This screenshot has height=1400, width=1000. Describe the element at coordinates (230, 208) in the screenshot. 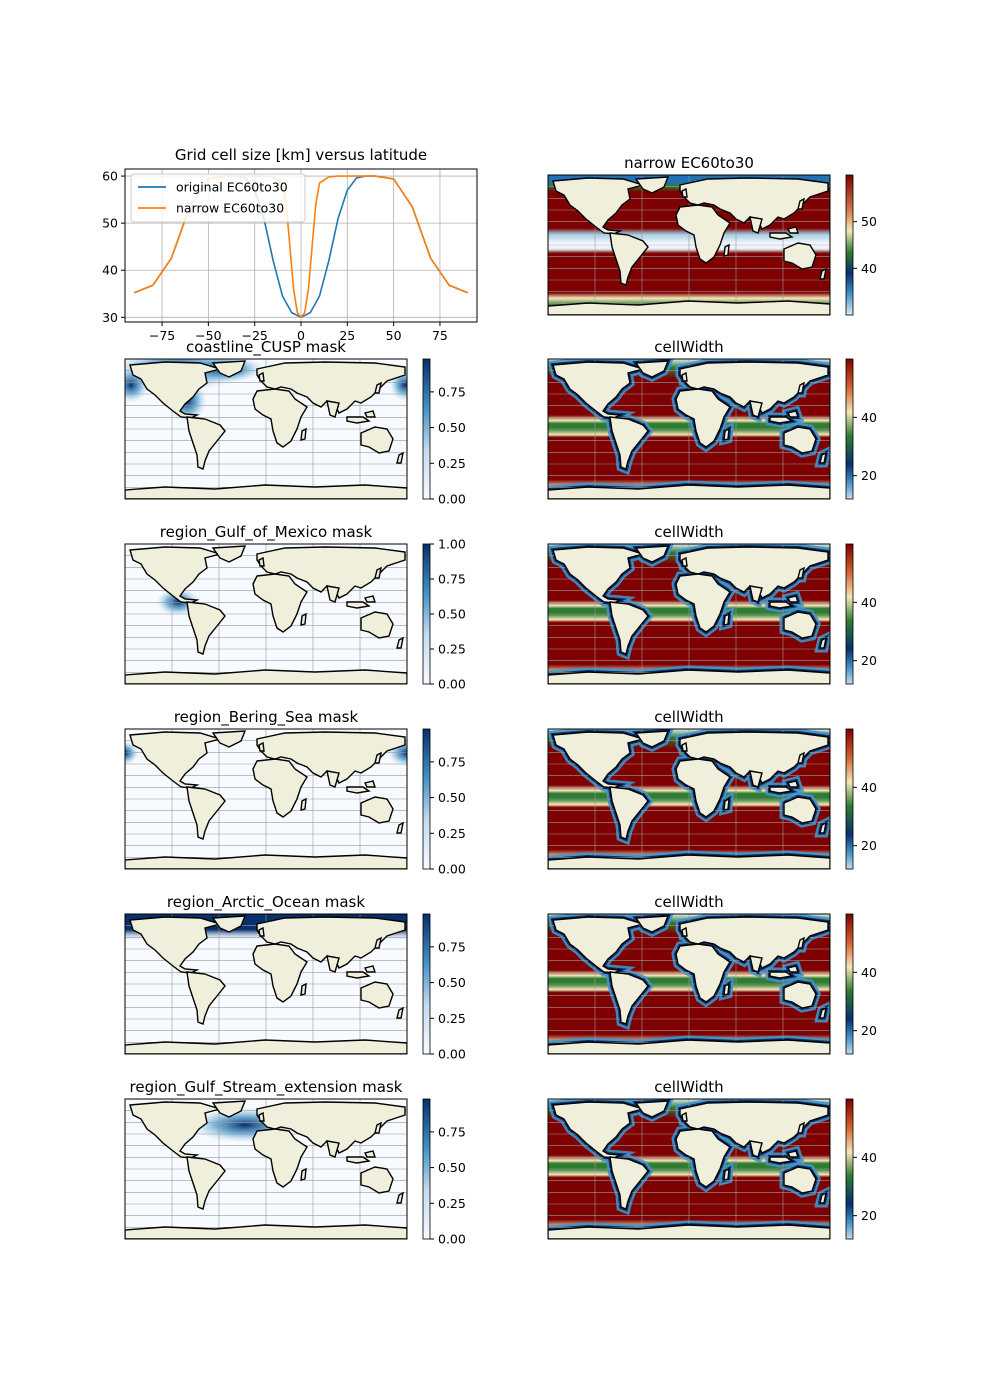

I see `legend-label: narrow EC60to30` at that location.